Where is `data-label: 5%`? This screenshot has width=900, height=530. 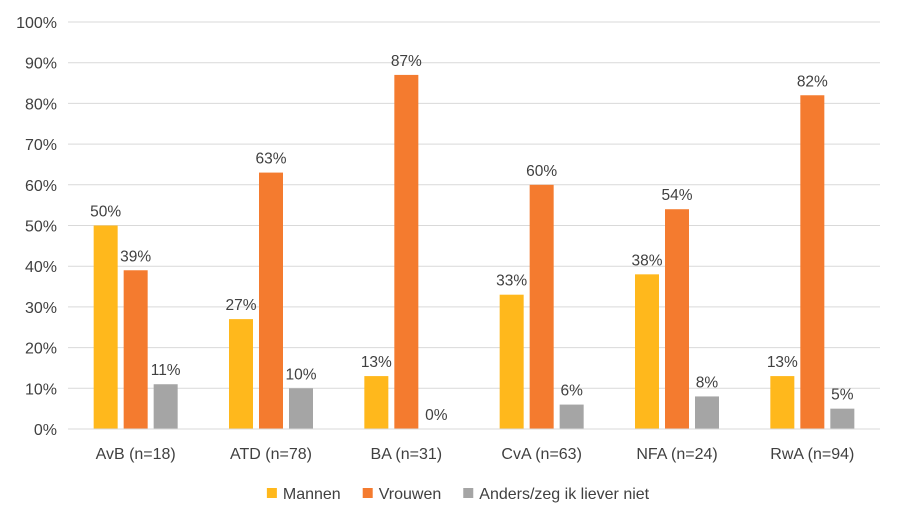
data-label: 5% is located at coordinates (842, 395).